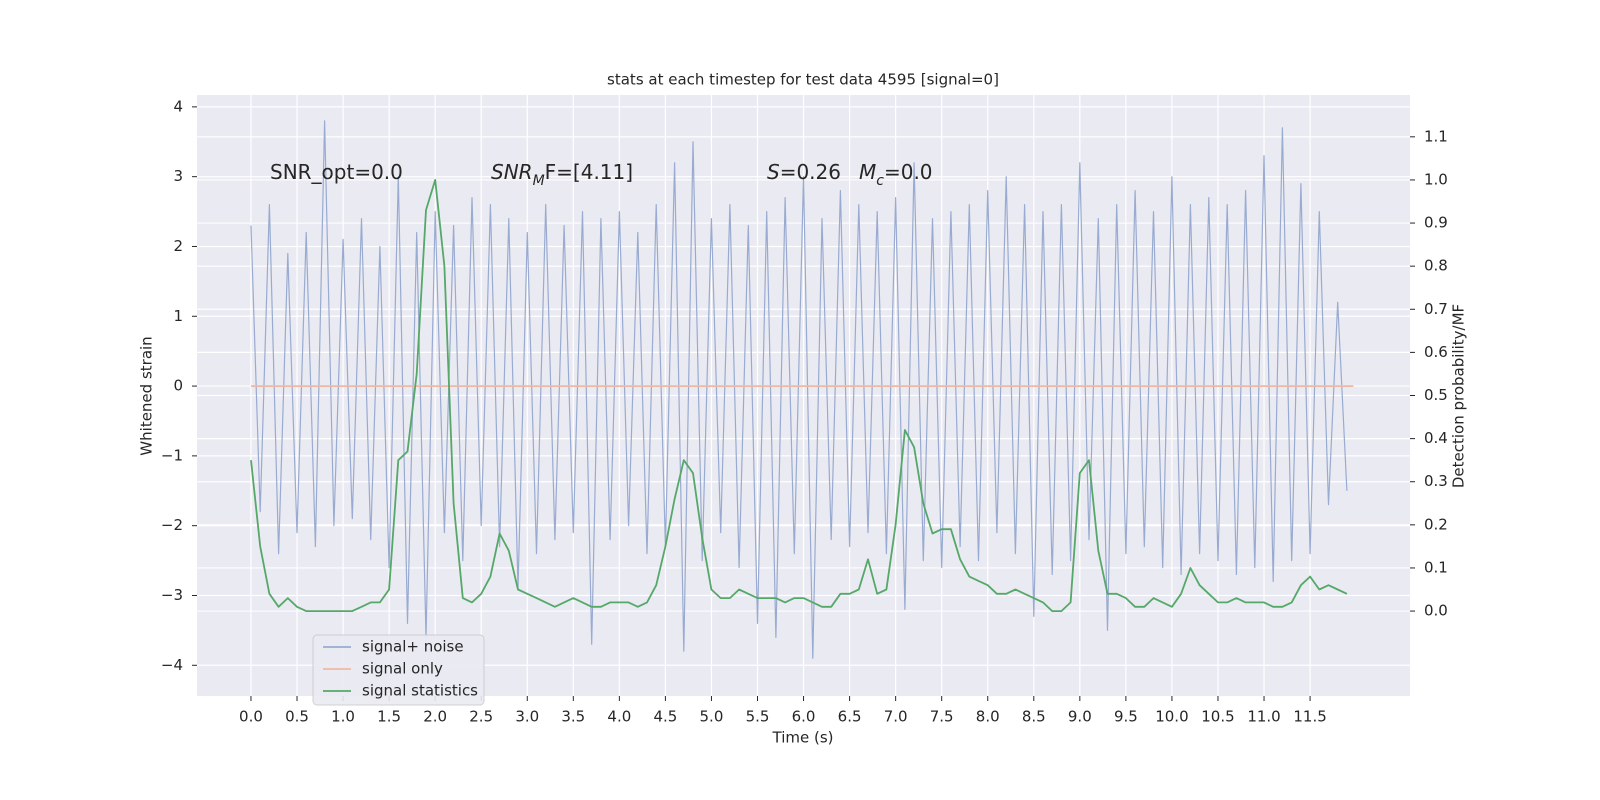 This screenshot has height=800, width=1600. I want to click on annotation-part: c, so click(880, 181).